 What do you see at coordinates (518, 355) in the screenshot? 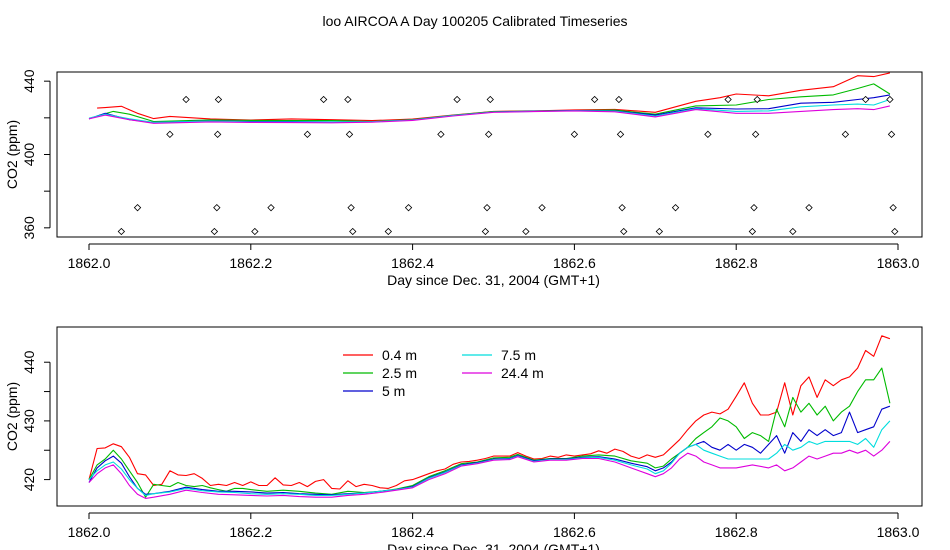
I see `legend-label: 7.5 m` at bounding box center [518, 355].